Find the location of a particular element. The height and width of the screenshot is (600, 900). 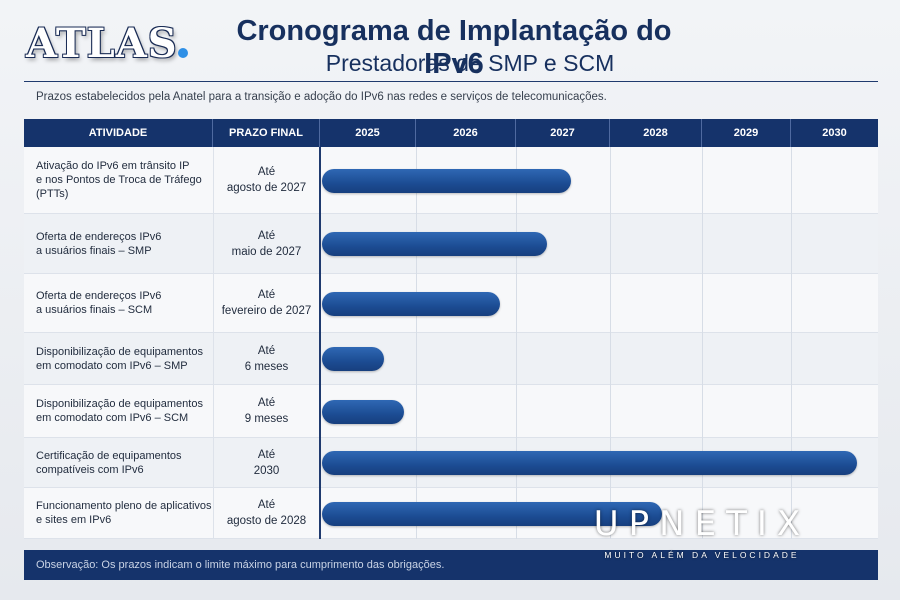

deadline-label: Até 6 meses is located at coordinates (266, 358).